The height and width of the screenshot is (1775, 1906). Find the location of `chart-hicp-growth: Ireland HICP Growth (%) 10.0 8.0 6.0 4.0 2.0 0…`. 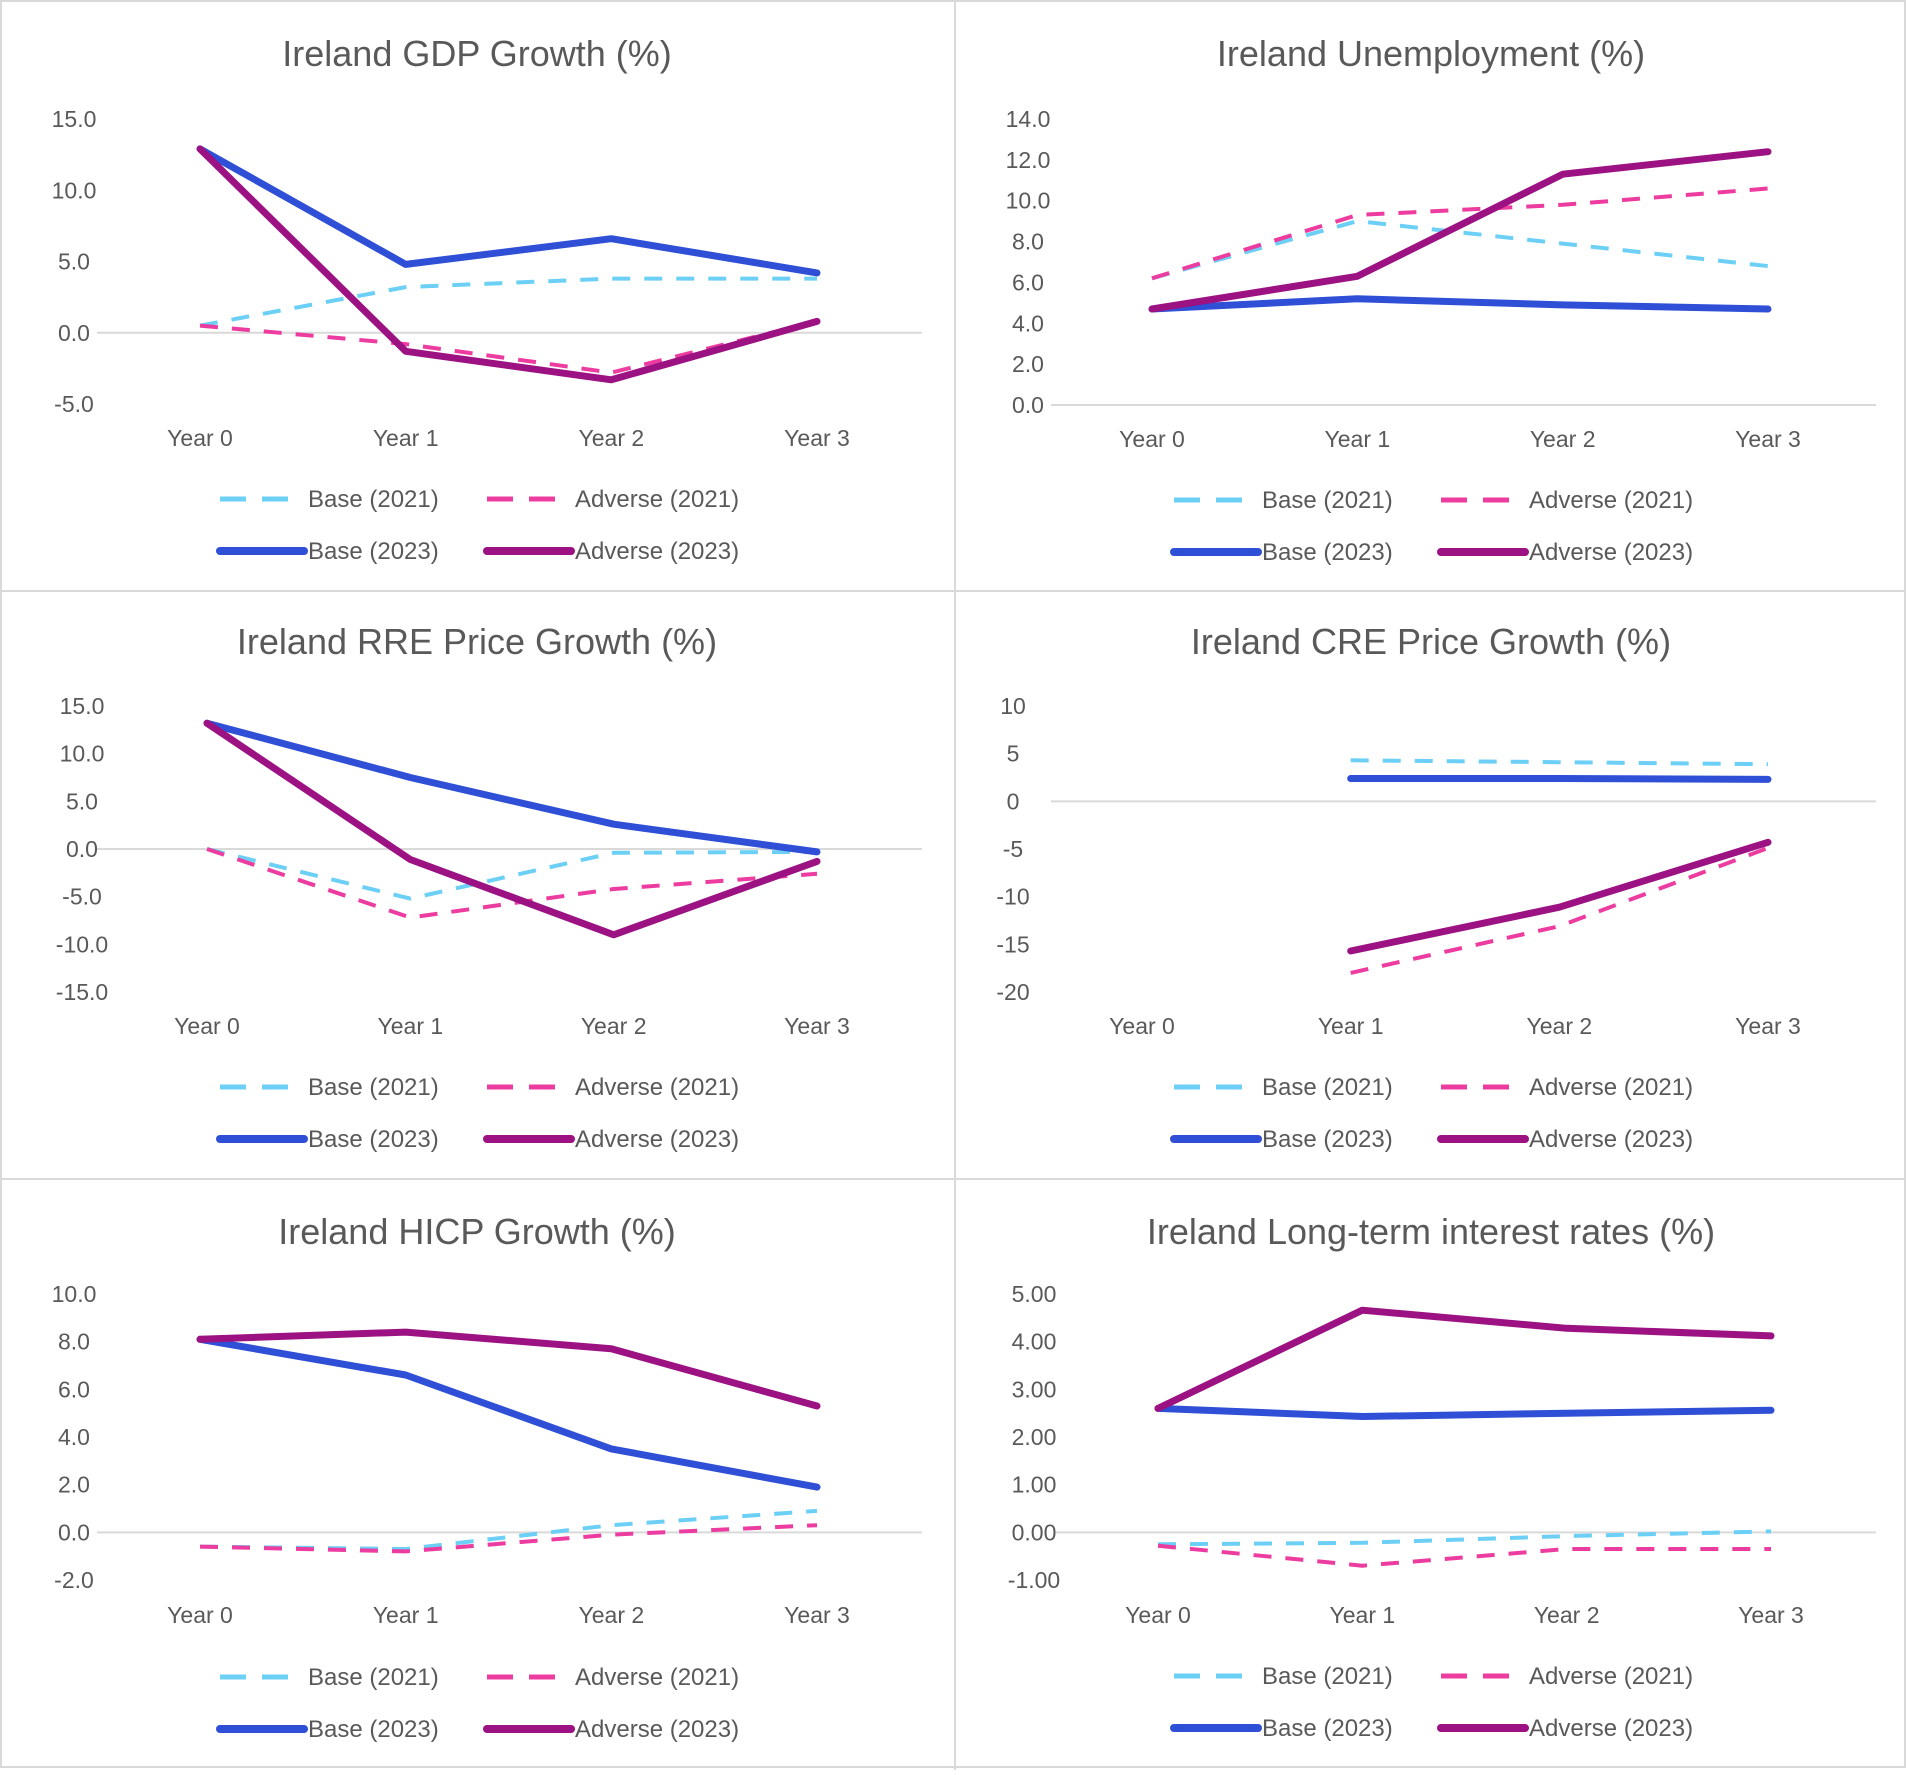

chart-hicp-growth: Ireland HICP Growth (%) 10.0 8.0 6.0 4.0 2.0 0… is located at coordinates (487, 1477).